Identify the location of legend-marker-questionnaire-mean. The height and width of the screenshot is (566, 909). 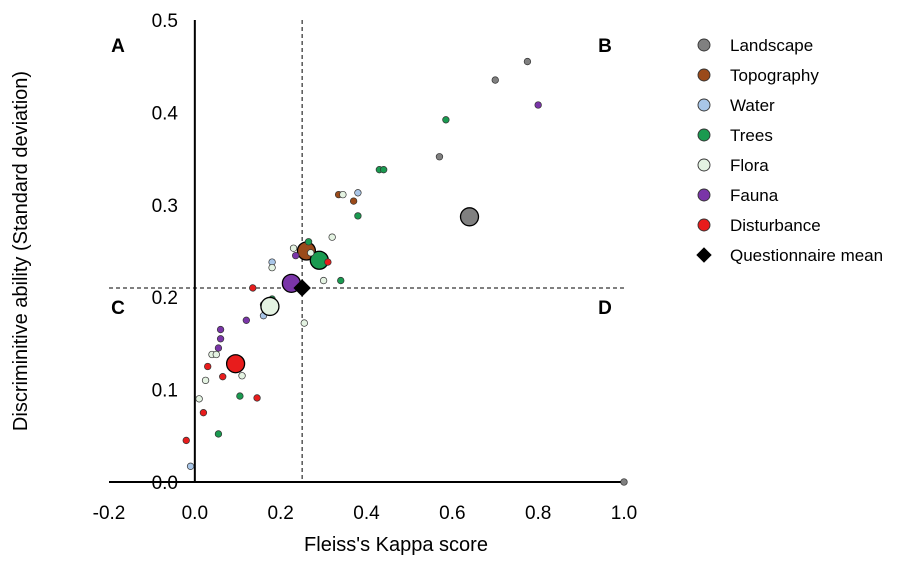
(704, 255).